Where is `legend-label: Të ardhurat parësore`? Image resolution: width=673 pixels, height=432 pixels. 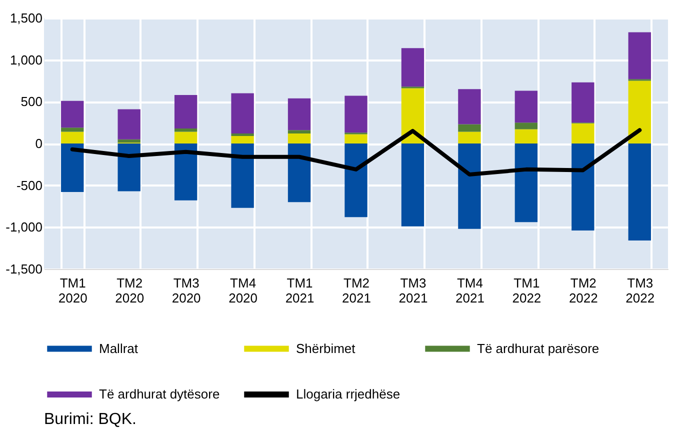
legend-label: Të ardhurat parësore is located at coordinates (538, 348).